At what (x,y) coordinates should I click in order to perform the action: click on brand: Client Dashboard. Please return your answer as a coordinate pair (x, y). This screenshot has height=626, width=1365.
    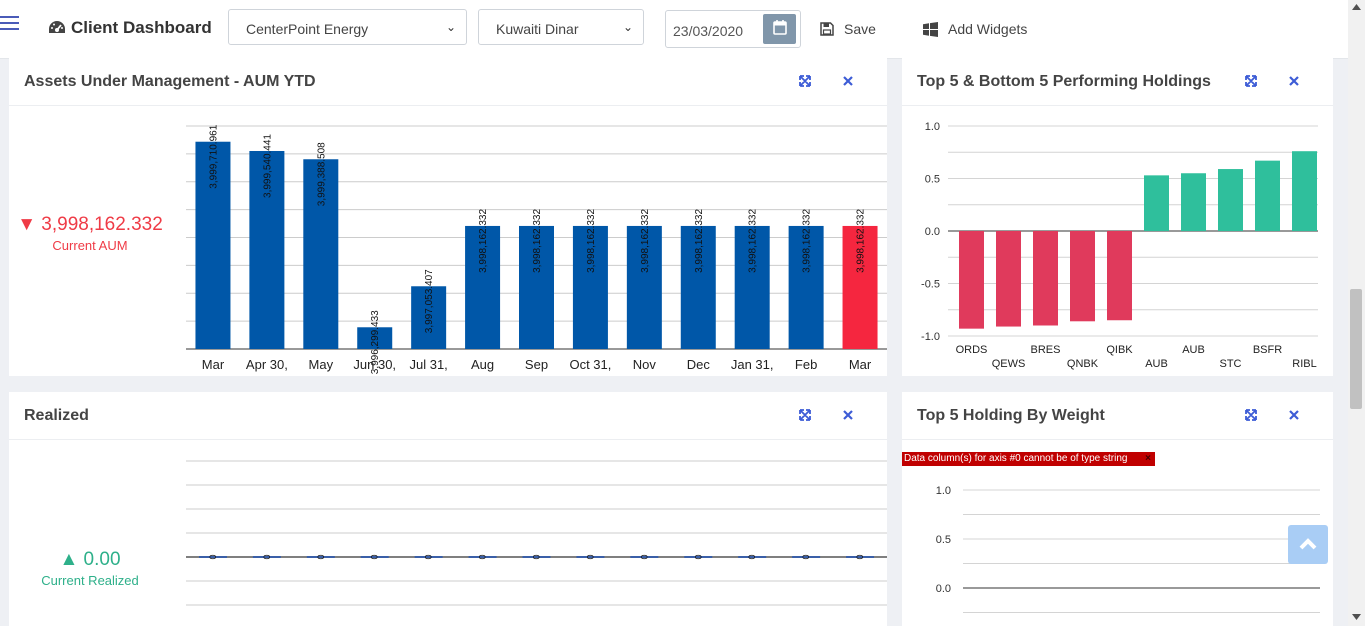
    Looking at the image, I should click on (130, 28).